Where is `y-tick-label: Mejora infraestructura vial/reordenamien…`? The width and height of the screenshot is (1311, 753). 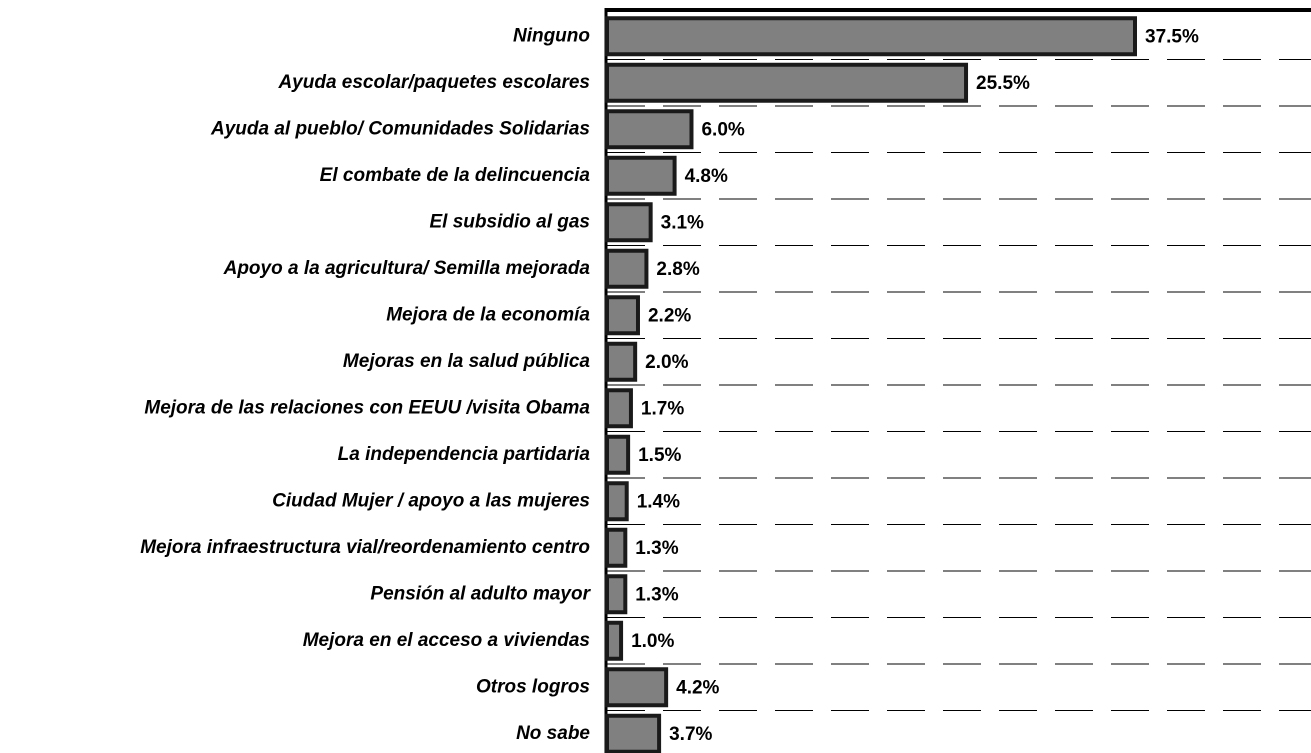 y-tick-label: Mejora infraestructura vial/reordenamien… is located at coordinates (365, 547).